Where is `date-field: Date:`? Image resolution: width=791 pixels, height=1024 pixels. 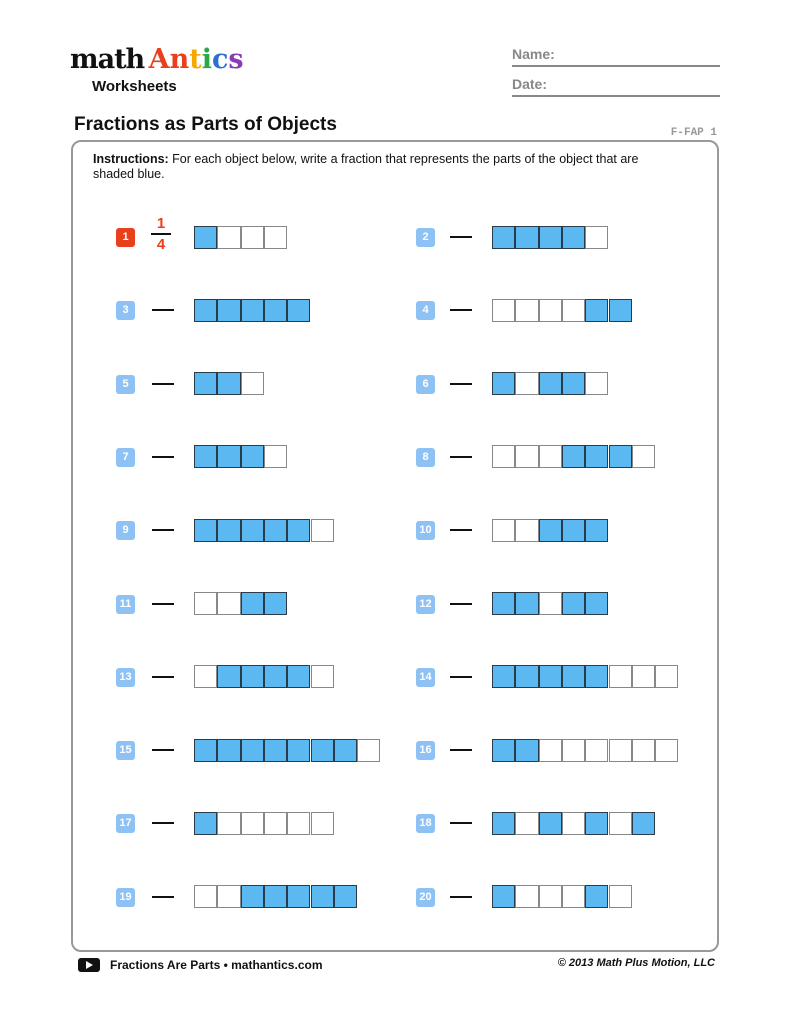 date-field: Date: is located at coordinates (616, 86).